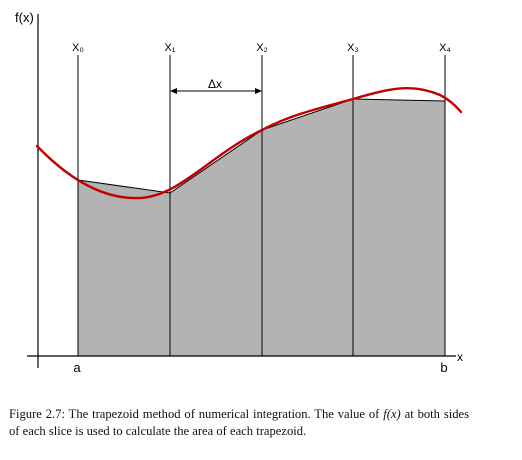 This screenshot has height=460, width=522. Describe the element at coordinates (353, 48) in the screenshot. I see `slice-label-x3: X₃` at that location.